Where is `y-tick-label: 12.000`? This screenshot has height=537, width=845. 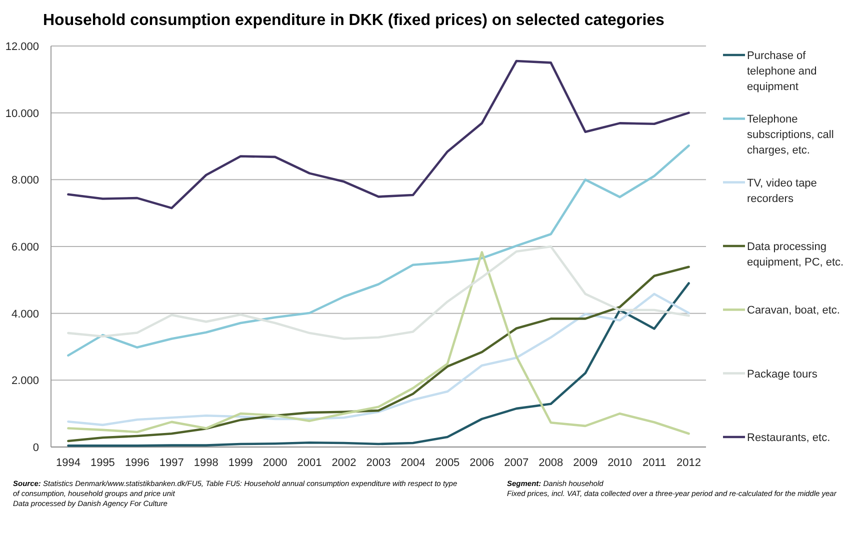 y-tick-label: 12.000 is located at coordinates (22, 47).